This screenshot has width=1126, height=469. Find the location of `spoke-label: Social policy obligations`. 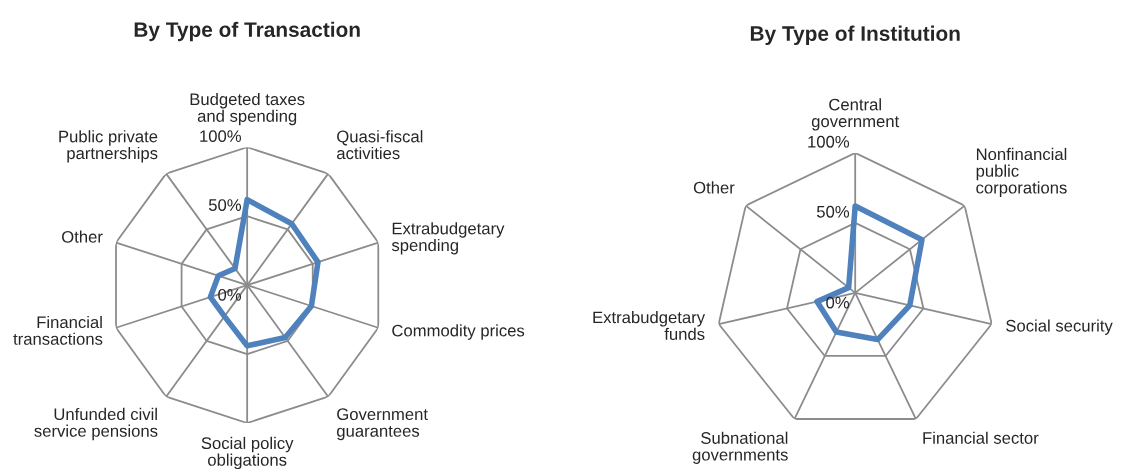

spoke-label: Social policy obligations is located at coordinates (247, 452).